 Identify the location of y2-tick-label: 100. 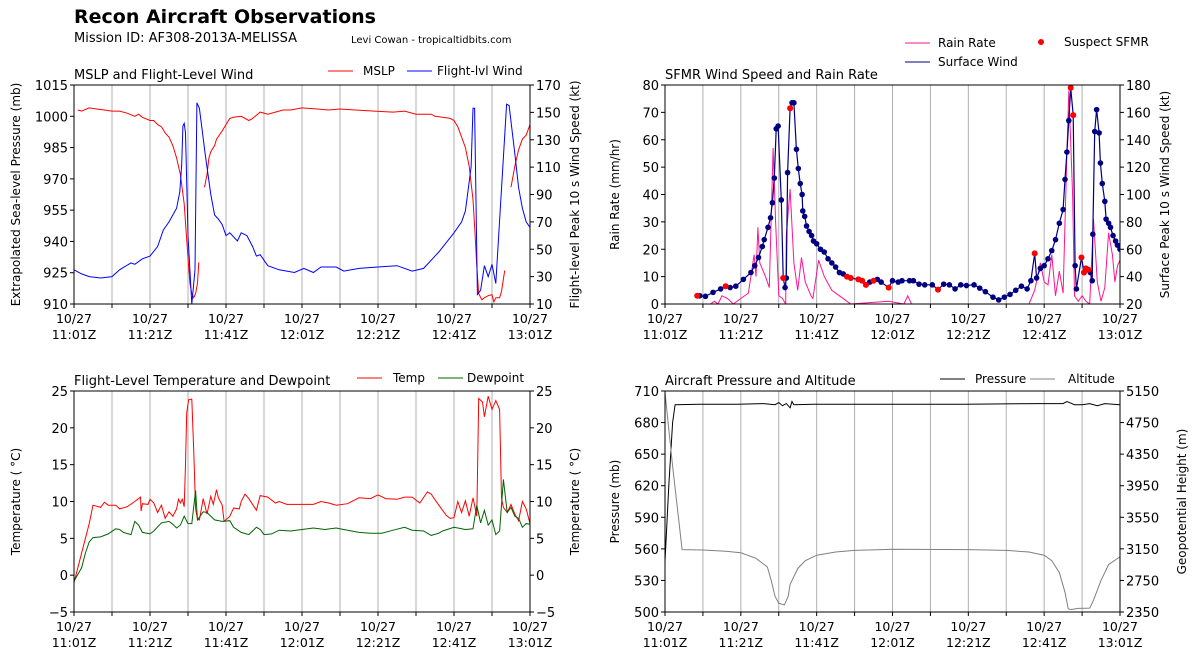
(1138, 196).